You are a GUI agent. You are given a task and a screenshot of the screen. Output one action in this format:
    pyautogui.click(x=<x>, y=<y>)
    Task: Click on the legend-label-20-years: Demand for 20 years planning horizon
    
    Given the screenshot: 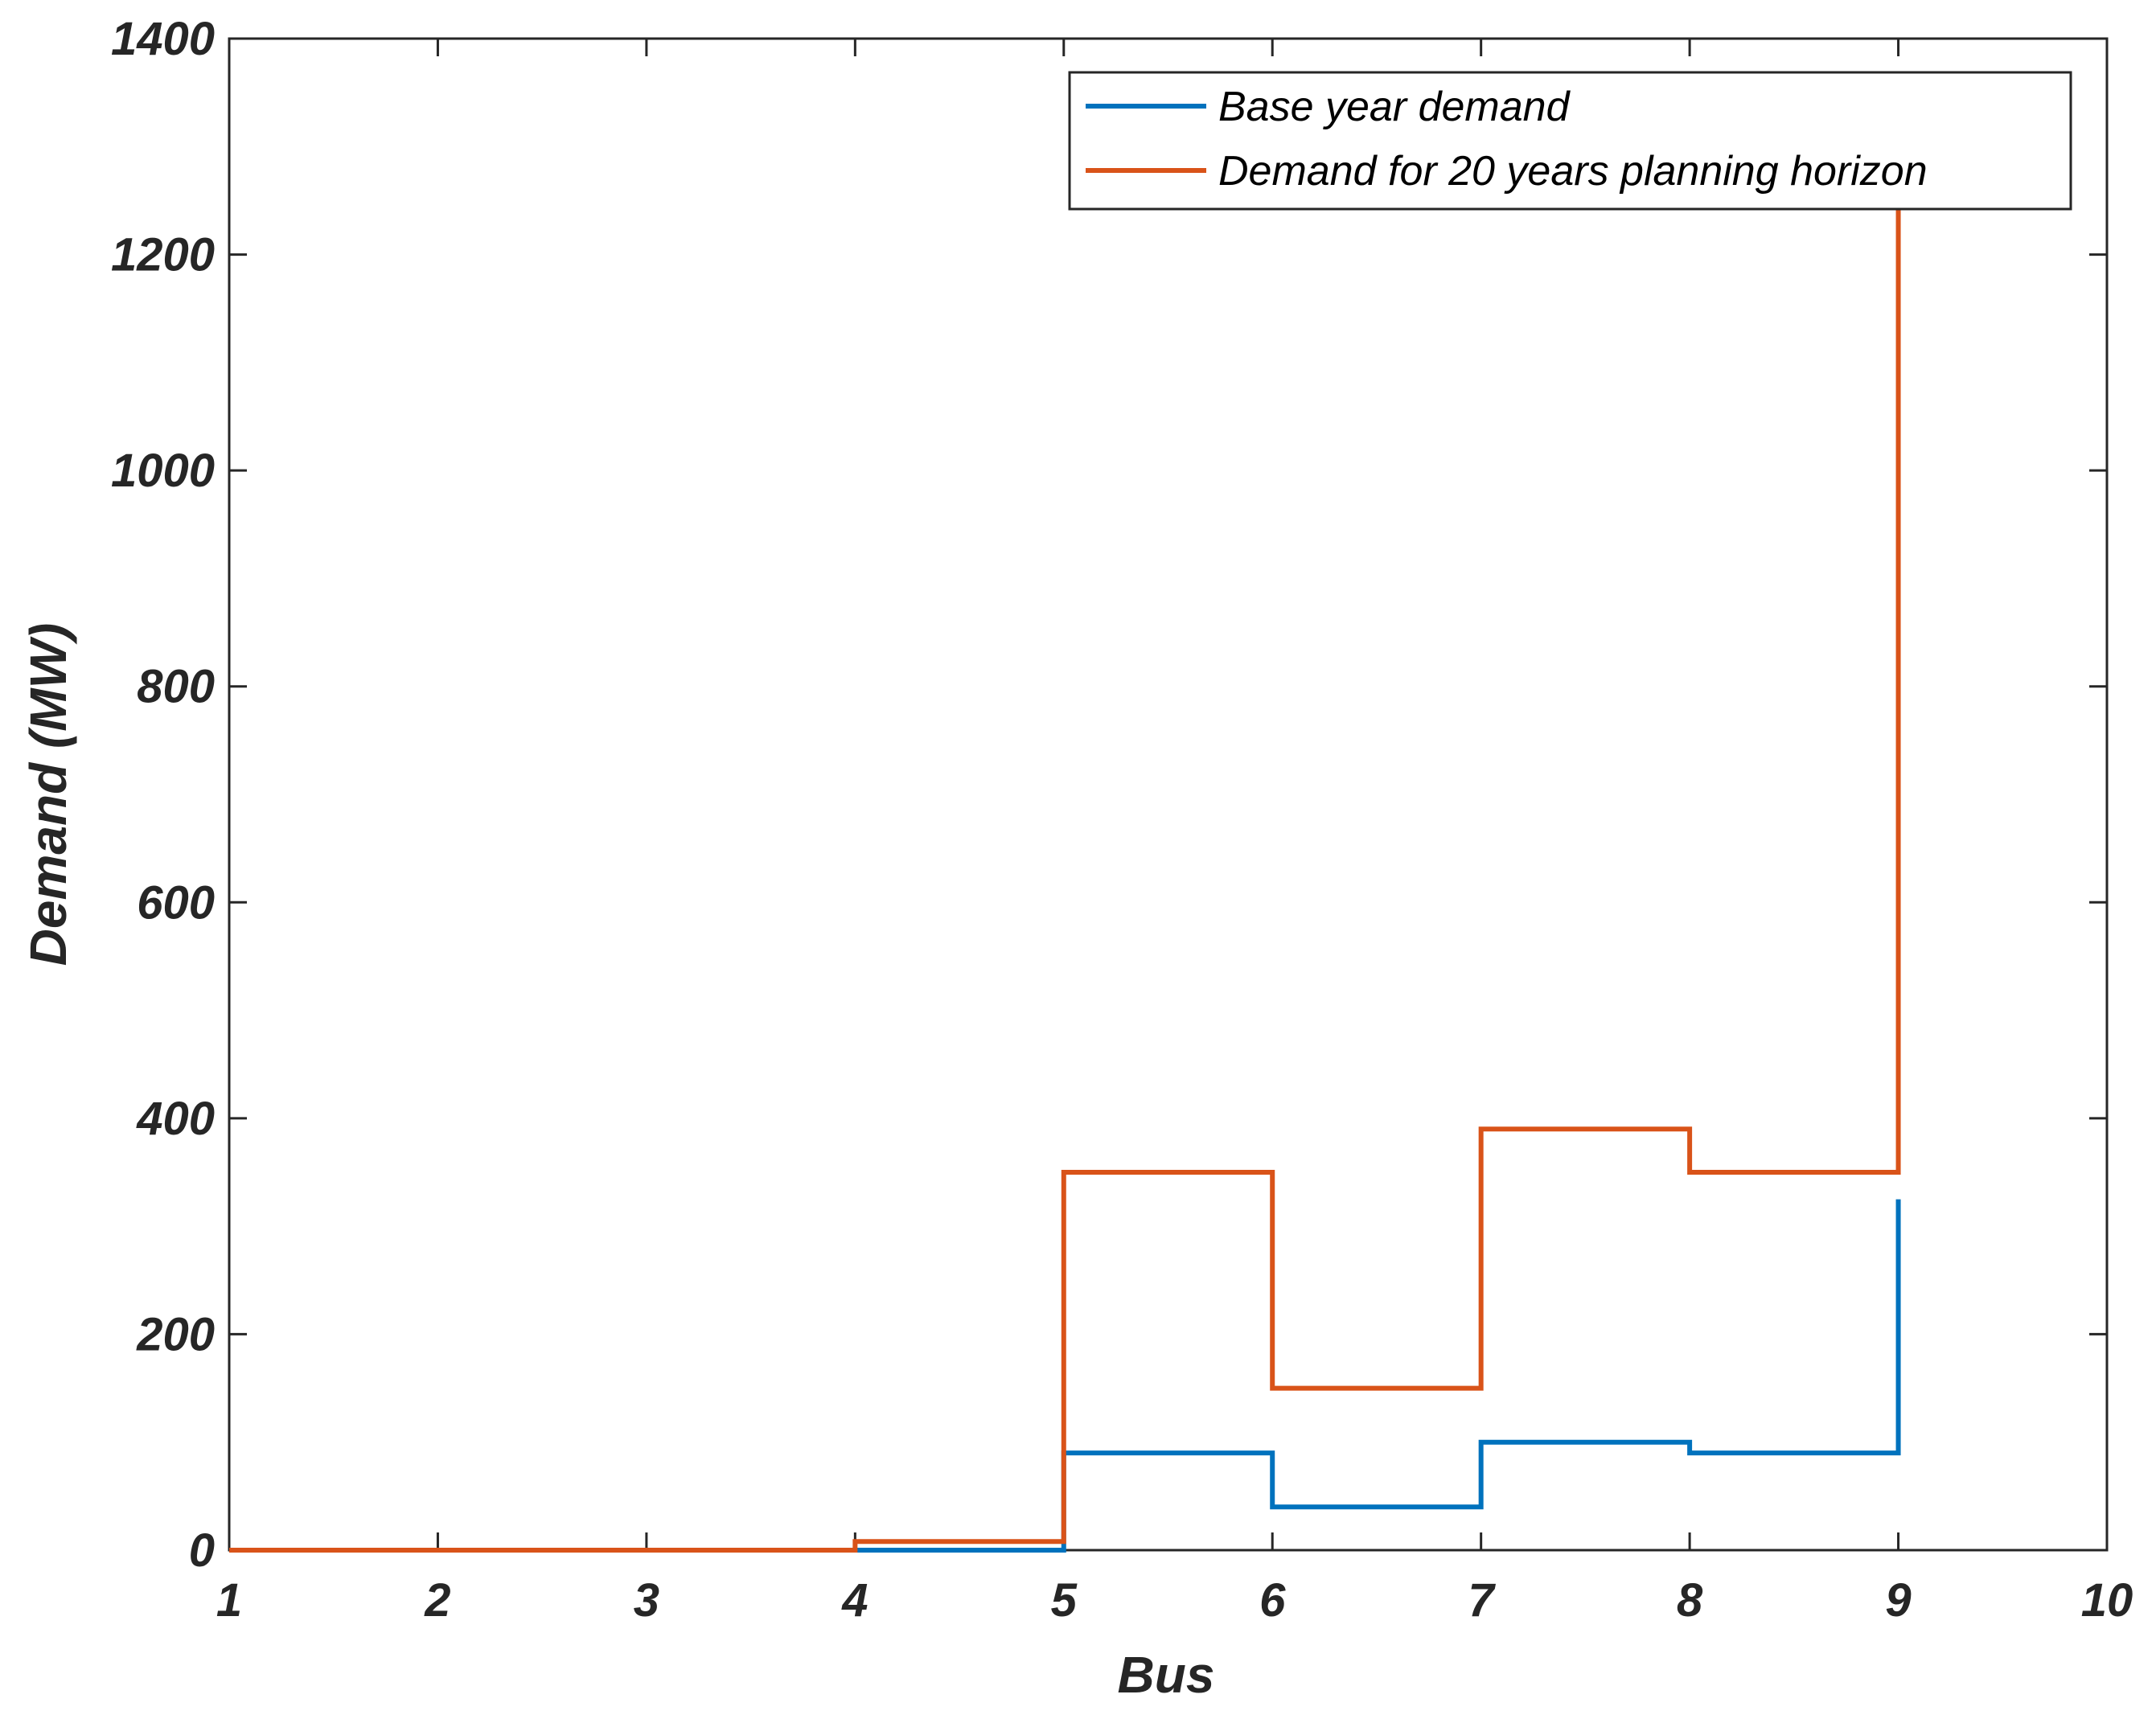 What is the action you would take?
    pyautogui.click(x=1573, y=171)
    